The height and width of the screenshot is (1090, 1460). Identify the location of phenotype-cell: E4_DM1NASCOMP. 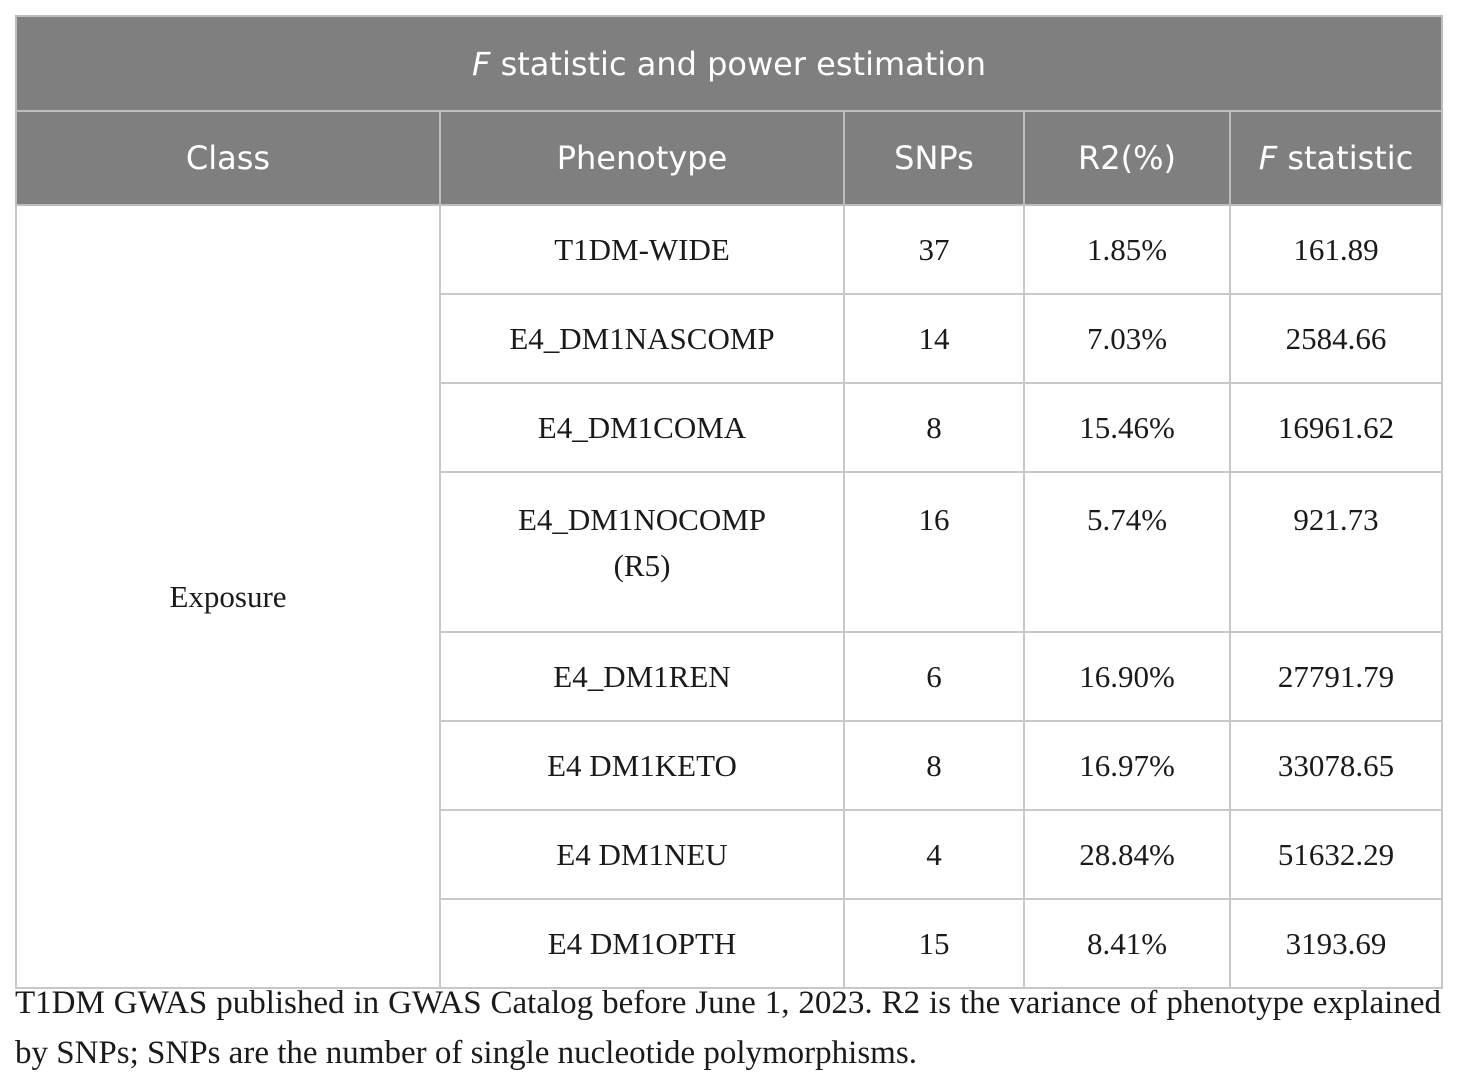
(642, 338).